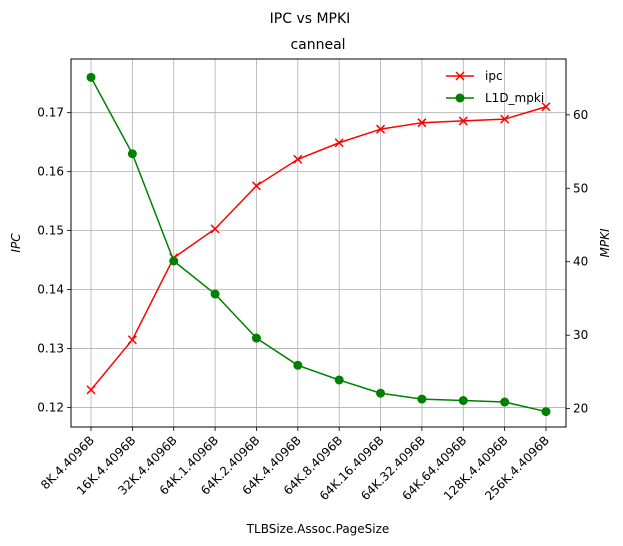 Image resolution: width=623 pixels, height=546 pixels. Describe the element at coordinates (514, 98) in the screenshot. I see `legend-label-L1D_mpki: L1D_mpki` at that location.